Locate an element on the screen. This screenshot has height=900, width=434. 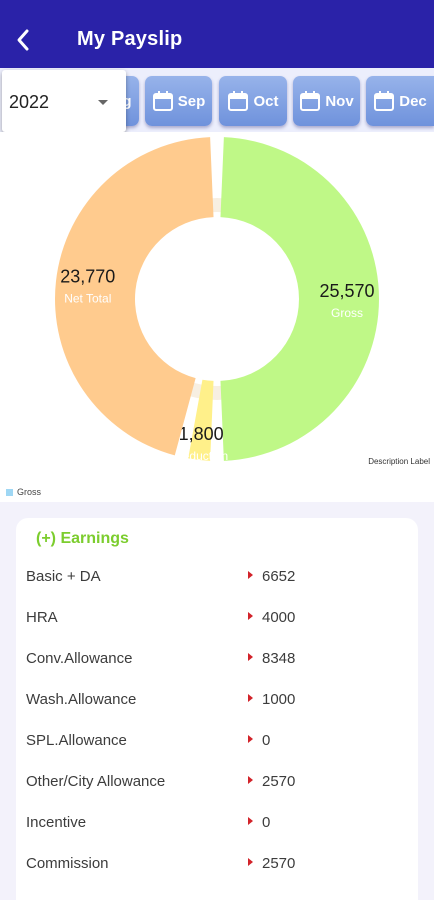
pie-slice-gross is located at coordinates (300, 299).